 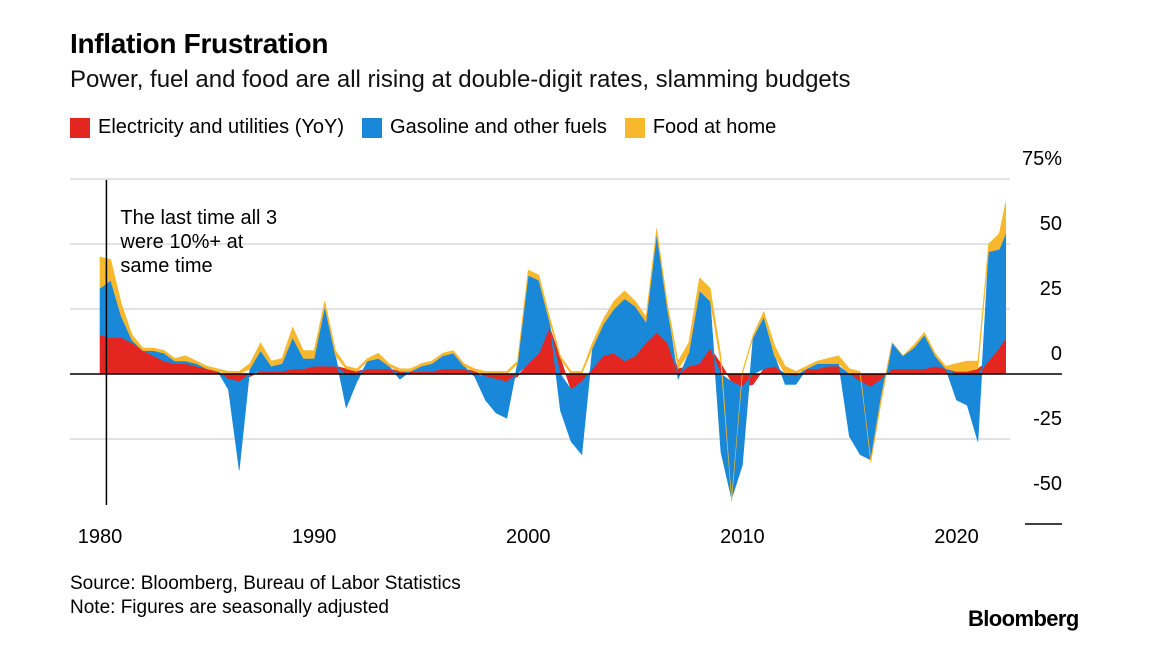 What do you see at coordinates (229, 607) in the screenshot?
I see `note-text: Note: Figures are seasonally adjusted` at bounding box center [229, 607].